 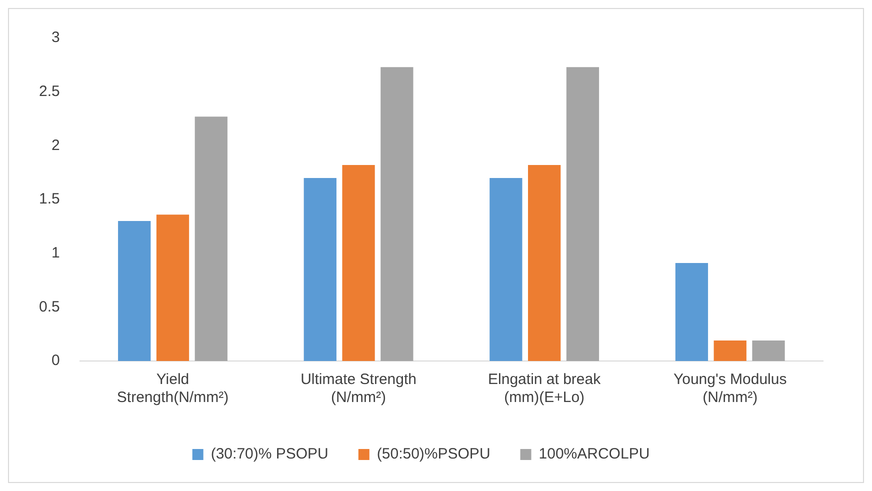 I want to click on legend-label: 100%ARCOLPU, so click(x=594, y=454).